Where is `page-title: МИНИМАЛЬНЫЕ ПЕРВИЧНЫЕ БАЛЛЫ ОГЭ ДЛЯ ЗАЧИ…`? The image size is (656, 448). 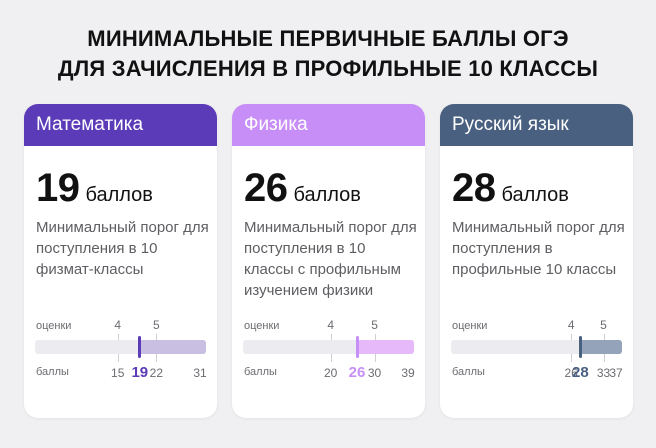 page-title: МИНИМАЛЬНЫЕ ПЕРВИЧНЫЕ БАЛЛЫ ОГЭ ДЛЯ ЗАЧИ… is located at coordinates (328, 54).